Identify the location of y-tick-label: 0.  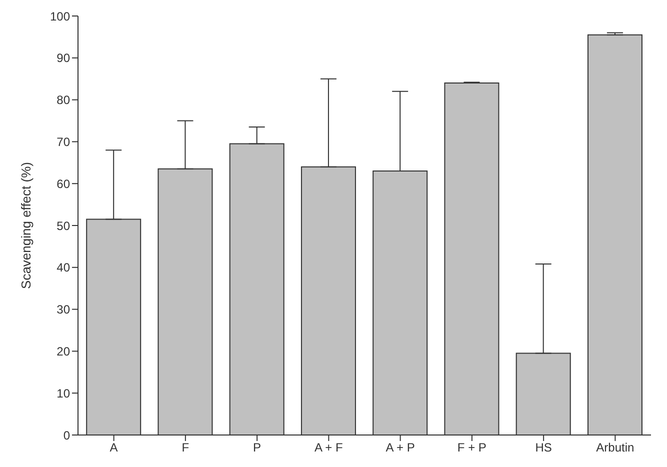
(66, 435).